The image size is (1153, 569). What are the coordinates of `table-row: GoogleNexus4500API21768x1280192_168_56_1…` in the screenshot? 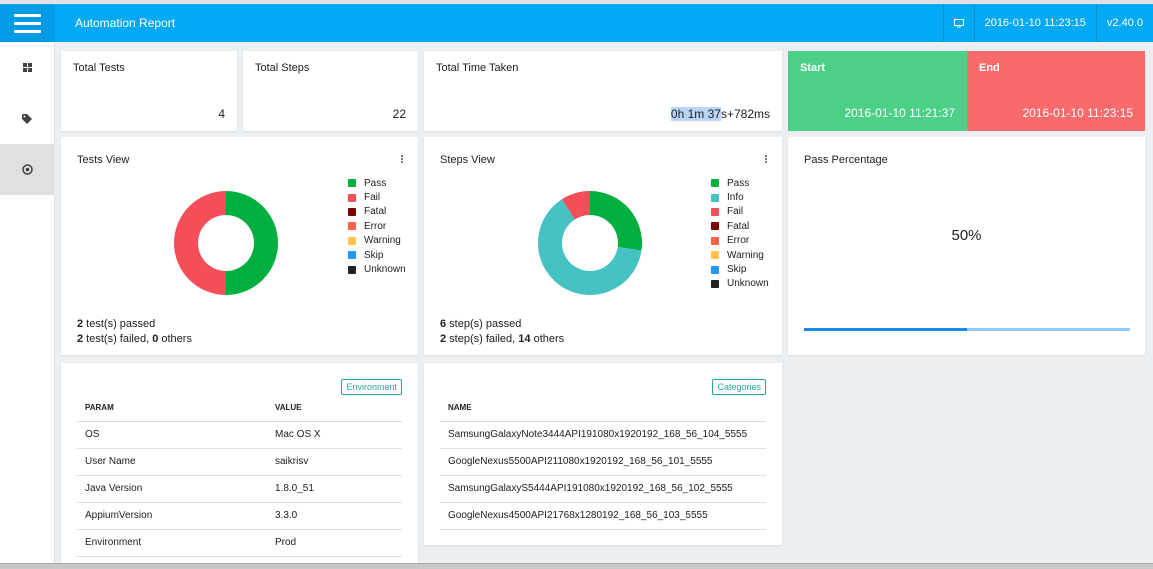 It's located at (603, 516).